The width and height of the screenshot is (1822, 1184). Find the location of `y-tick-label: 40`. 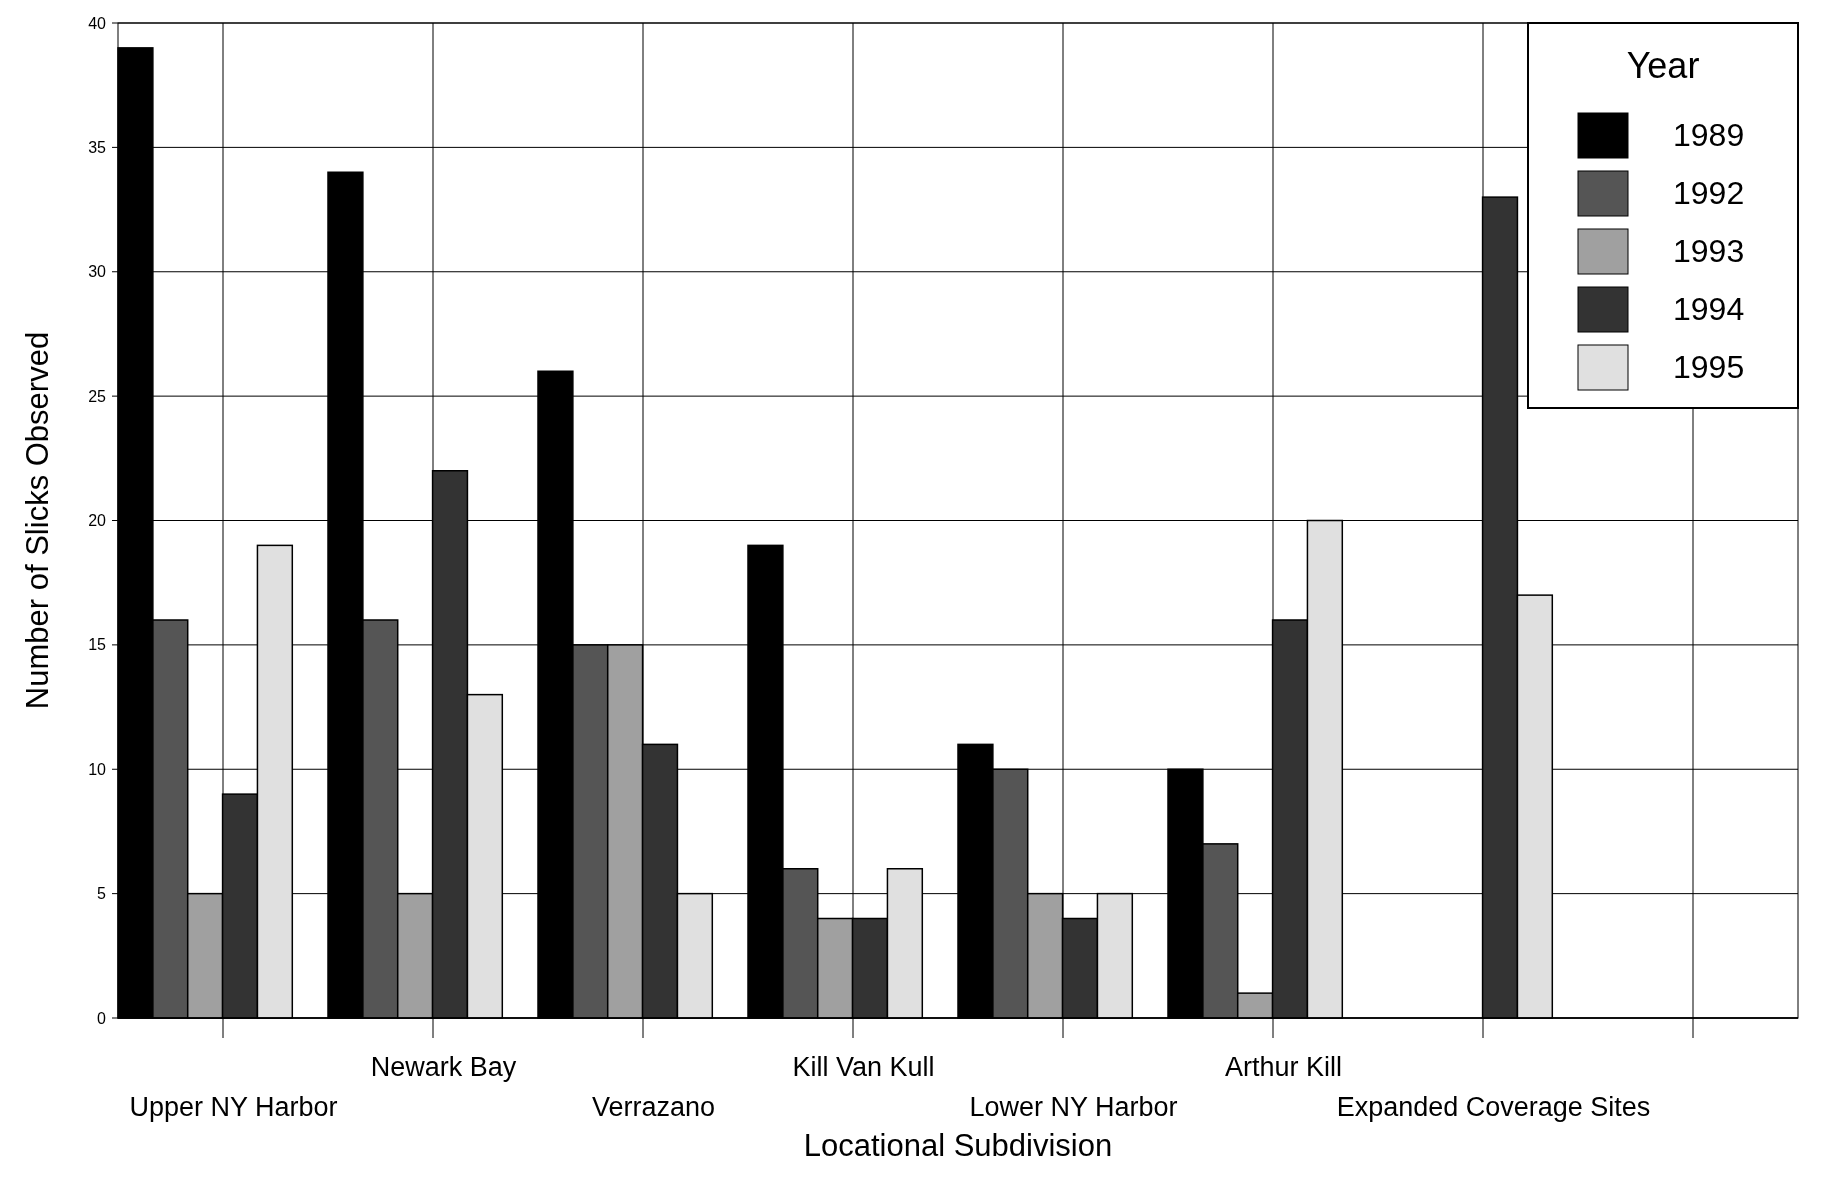

y-tick-label: 40 is located at coordinates (97, 23).